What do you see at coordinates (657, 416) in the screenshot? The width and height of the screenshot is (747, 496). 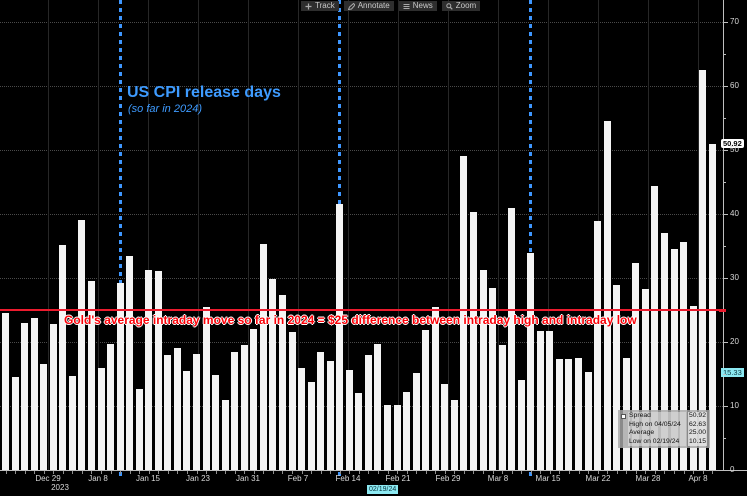 I see `legend-label: Spread` at bounding box center [657, 416].